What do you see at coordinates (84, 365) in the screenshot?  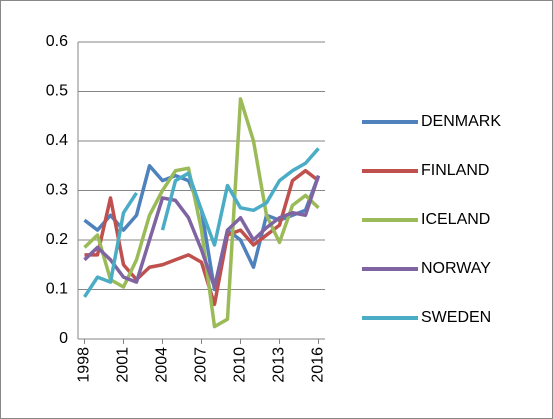 I see `x-tick-label: 1998` at bounding box center [84, 365].